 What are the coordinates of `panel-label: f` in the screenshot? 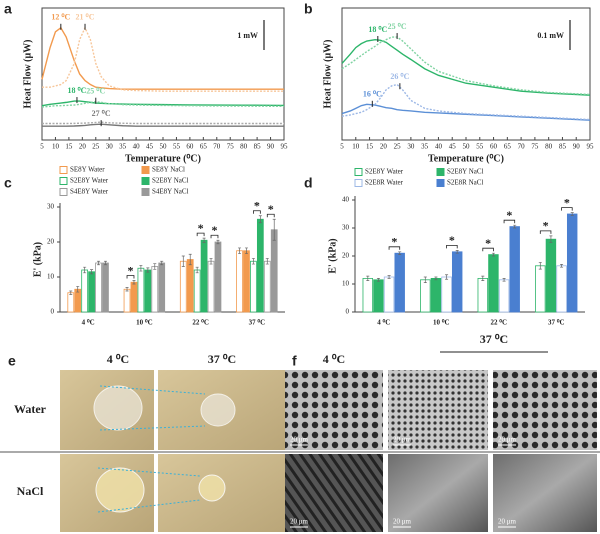 It's located at (294, 361).